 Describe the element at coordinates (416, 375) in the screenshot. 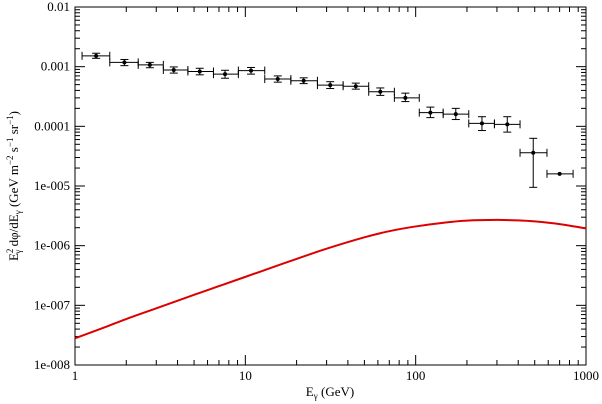

I see `x-tick-label: 100` at that location.